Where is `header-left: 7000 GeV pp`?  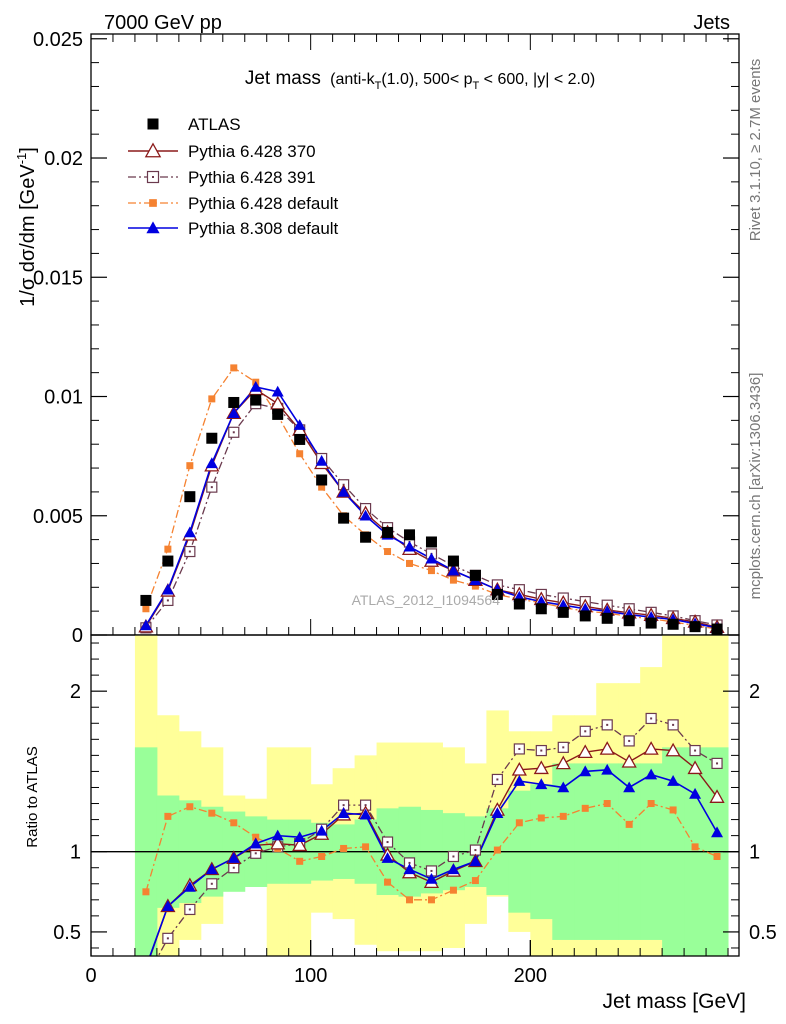
header-left: 7000 GeV pp is located at coordinates (163, 23).